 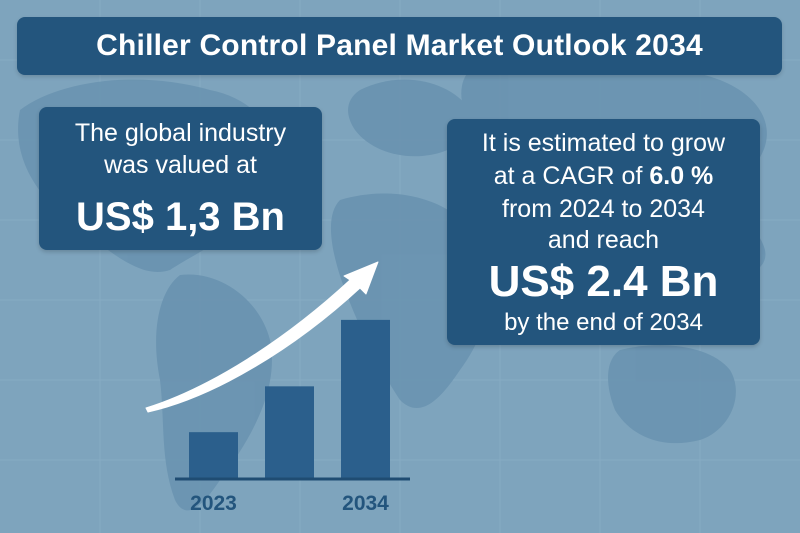 I want to click on cagr-prefix: at a CAGR of, so click(x=571, y=176).